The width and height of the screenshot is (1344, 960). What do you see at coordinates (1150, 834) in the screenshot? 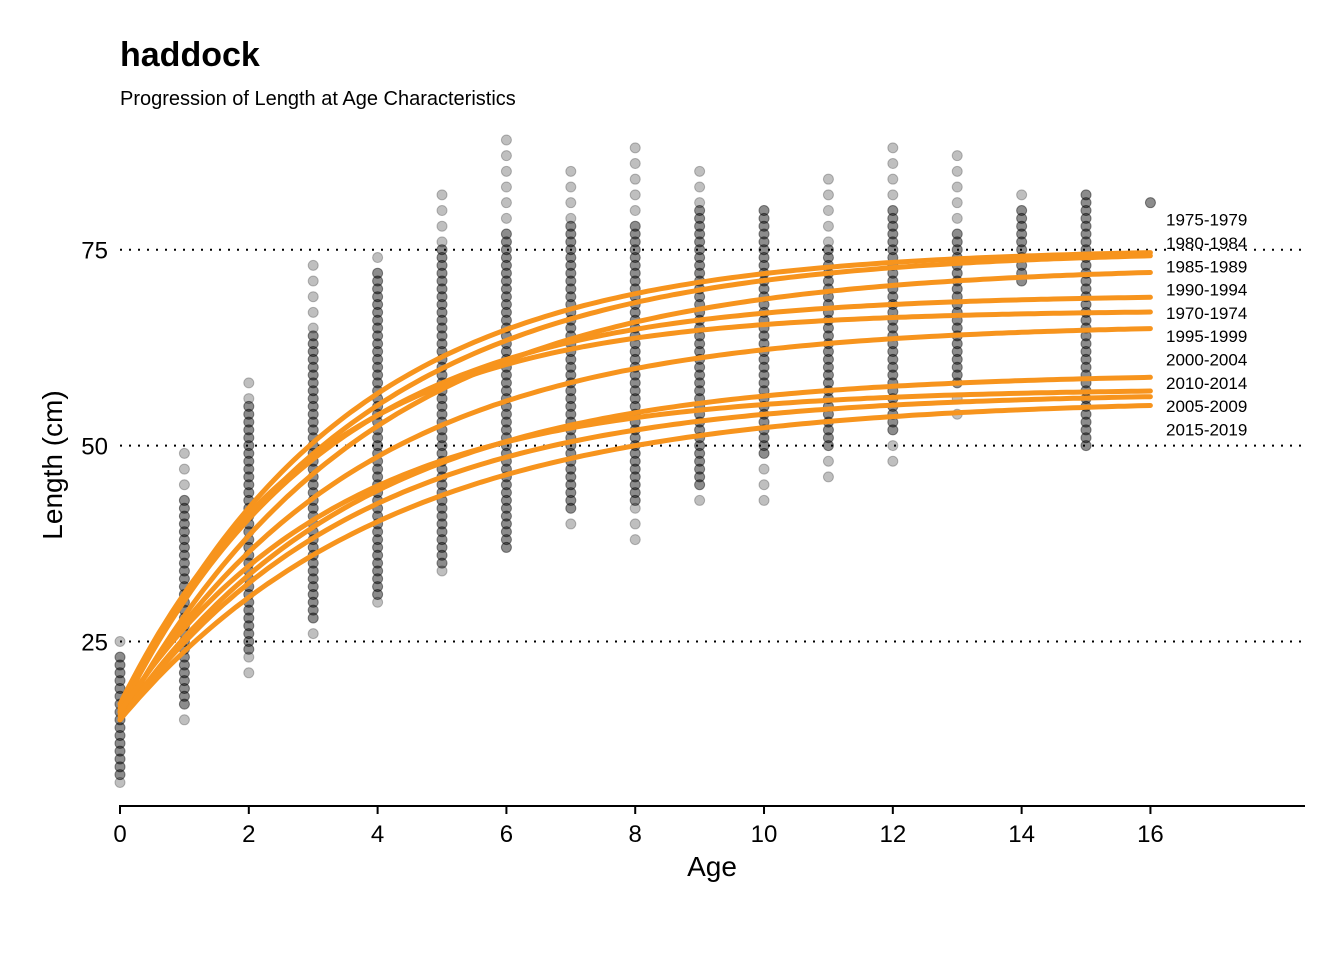
I see `x-tick-label: 16` at bounding box center [1150, 834].